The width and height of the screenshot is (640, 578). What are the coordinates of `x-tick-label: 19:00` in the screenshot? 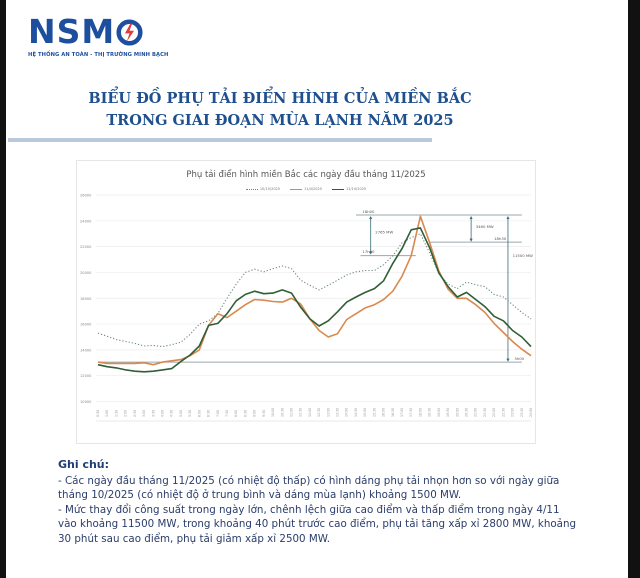 It's located at (439, 412).